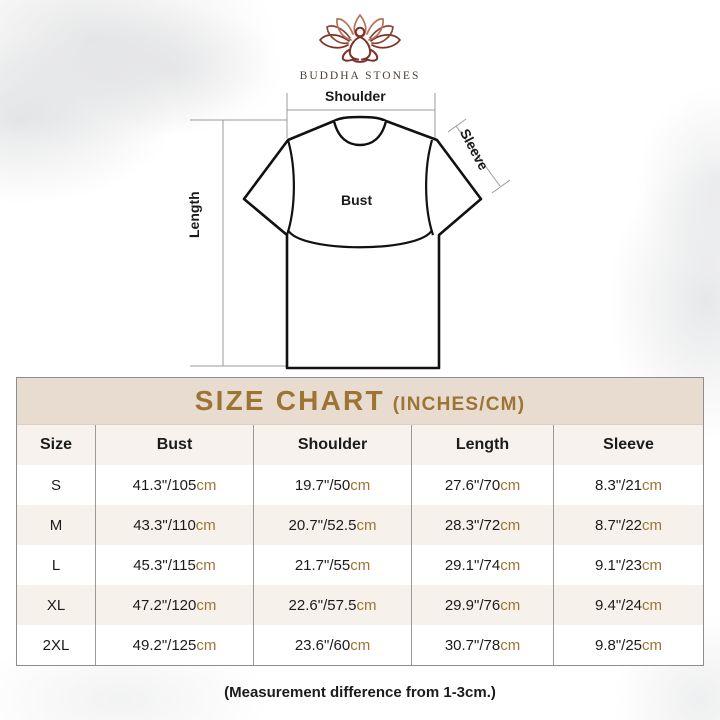 The height and width of the screenshot is (720, 720). What do you see at coordinates (459, 404) in the screenshot?
I see `size-chart-title-units: (INCHES/CM)` at bounding box center [459, 404].